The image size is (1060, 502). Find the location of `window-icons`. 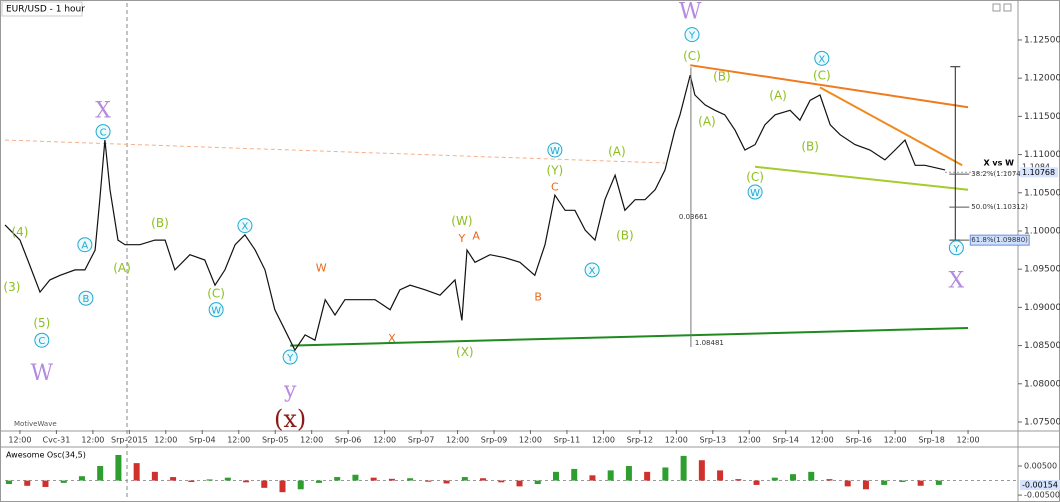

window-icons is located at coordinates (1002, 7).